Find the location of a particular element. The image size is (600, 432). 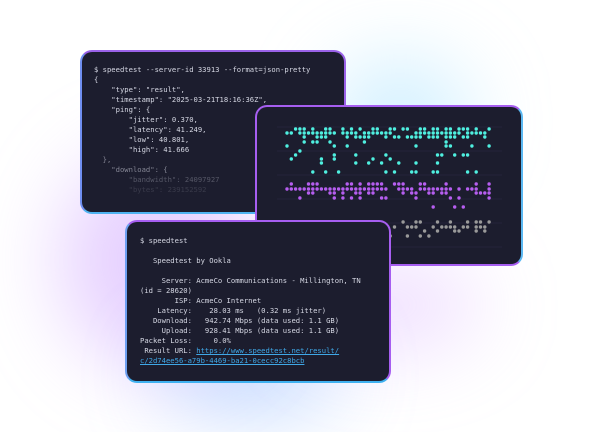

result-url-link-continued: c/2d74ee56-a79b-4469-ba21-0cecc92c8bcb is located at coordinates (222, 360).